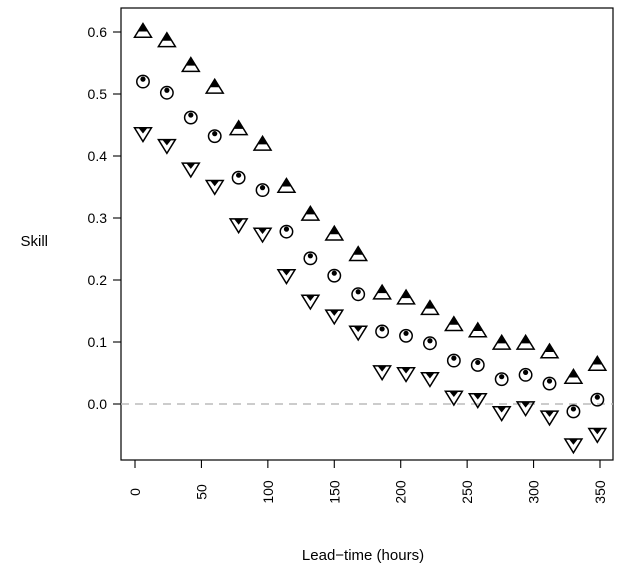 This screenshot has height=575, width=621. What do you see at coordinates (98, 156) in the screenshot?
I see `y-tick-label: 0.4` at bounding box center [98, 156].